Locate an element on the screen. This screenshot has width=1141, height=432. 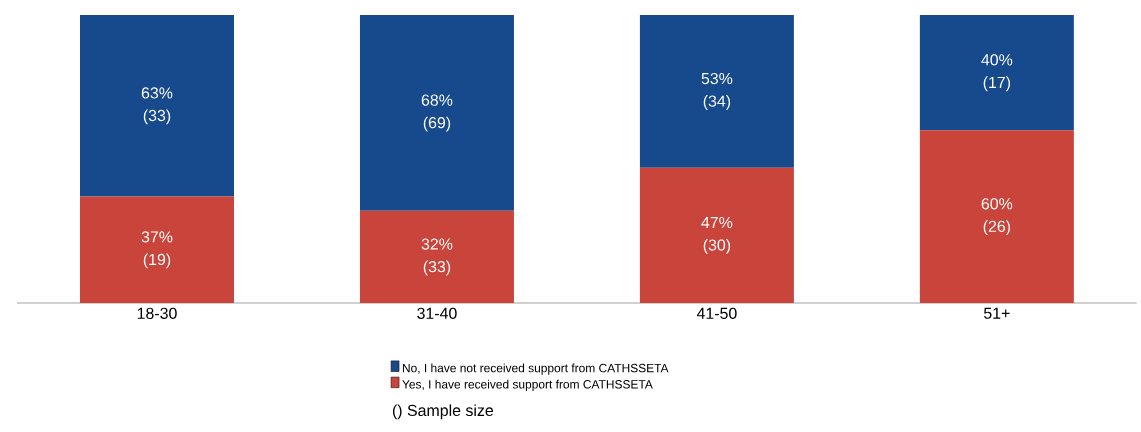
x-tick-label: 51+ is located at coordinates (996, 313).